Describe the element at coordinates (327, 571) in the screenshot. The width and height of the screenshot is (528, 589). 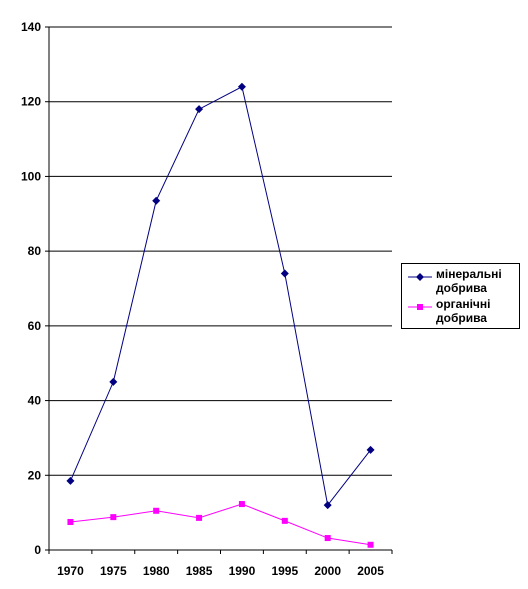
I see `x-tick-label-2000: 2000` at that location.